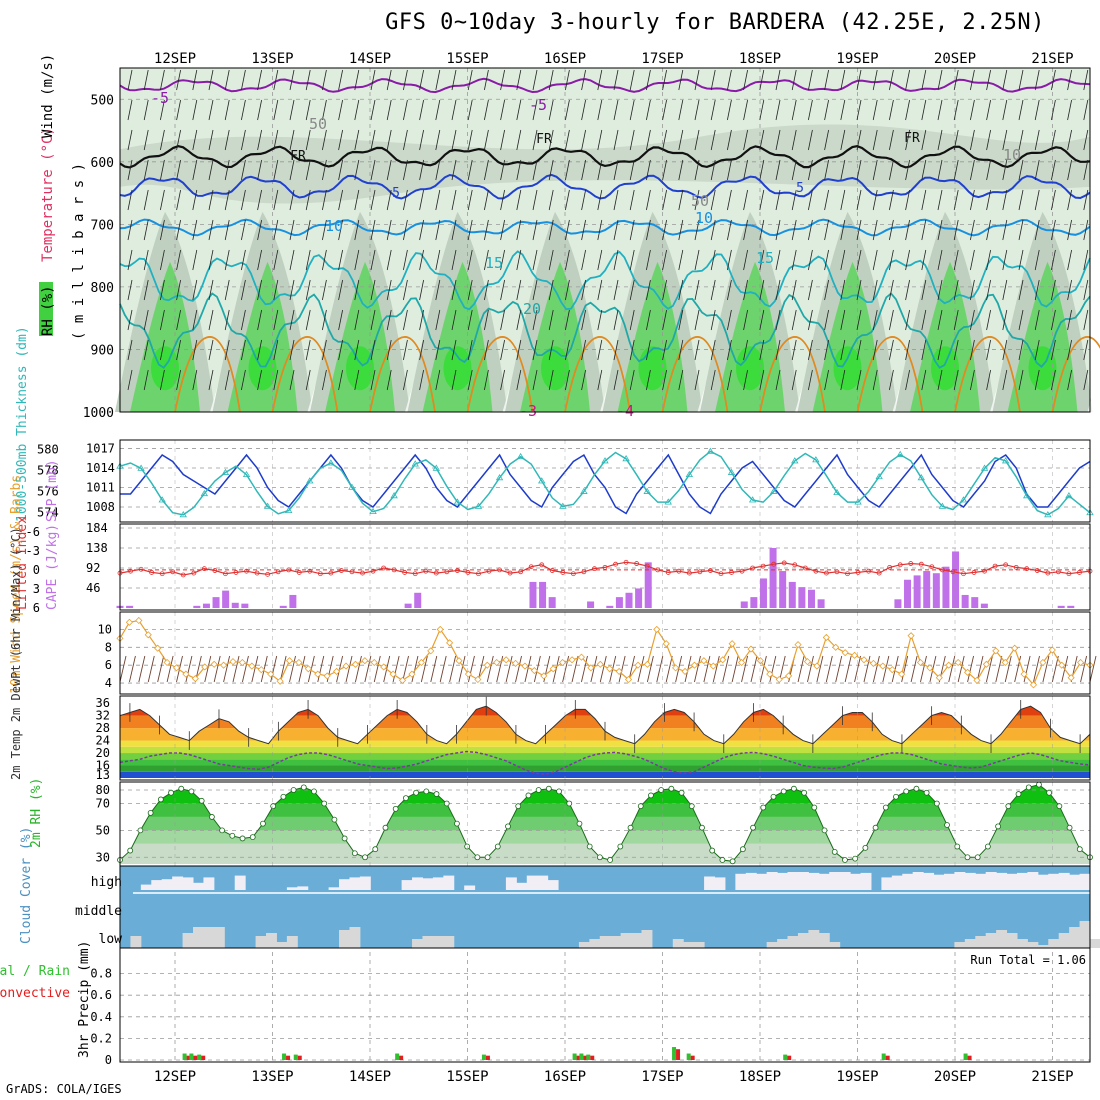  What do you see at coordinates (760, 1077) in the screenshot?
I see `bottom-day-label: 18SEP` at bounding box center [760, 1077].